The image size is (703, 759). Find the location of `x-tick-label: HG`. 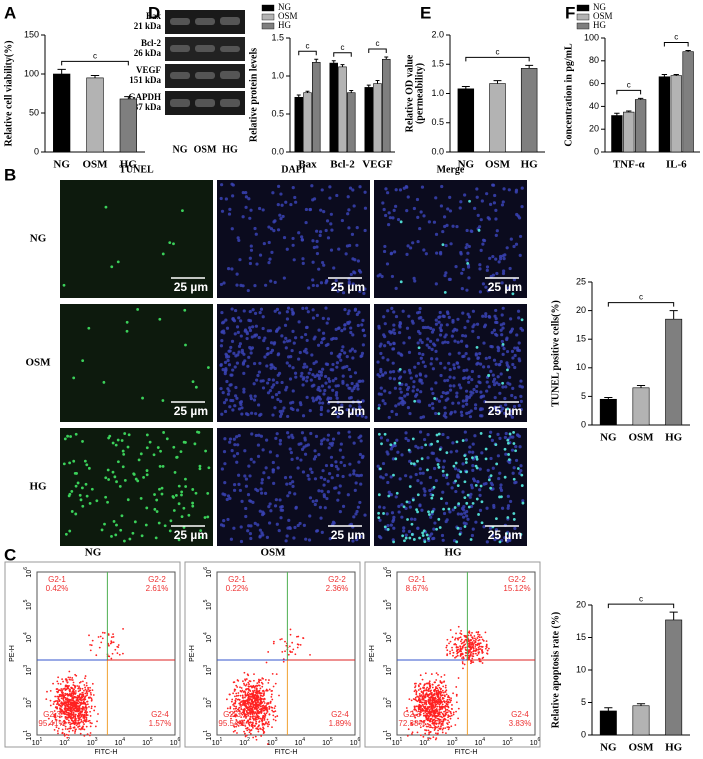

x-tick-label: HG is located at coordinates (674, 438).